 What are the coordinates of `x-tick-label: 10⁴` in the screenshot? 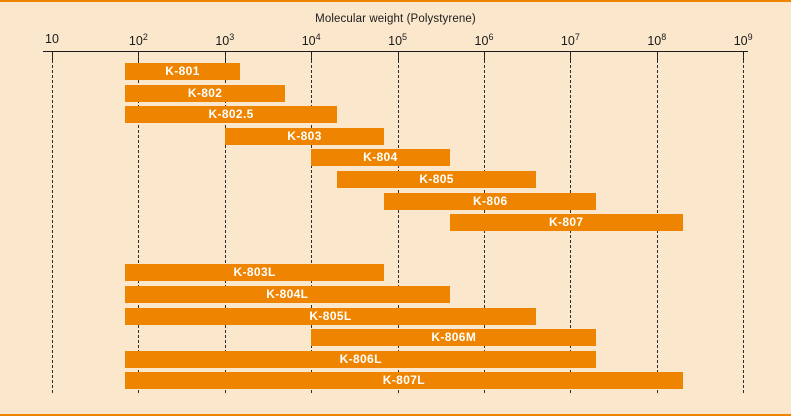 It's located at (311, 40).